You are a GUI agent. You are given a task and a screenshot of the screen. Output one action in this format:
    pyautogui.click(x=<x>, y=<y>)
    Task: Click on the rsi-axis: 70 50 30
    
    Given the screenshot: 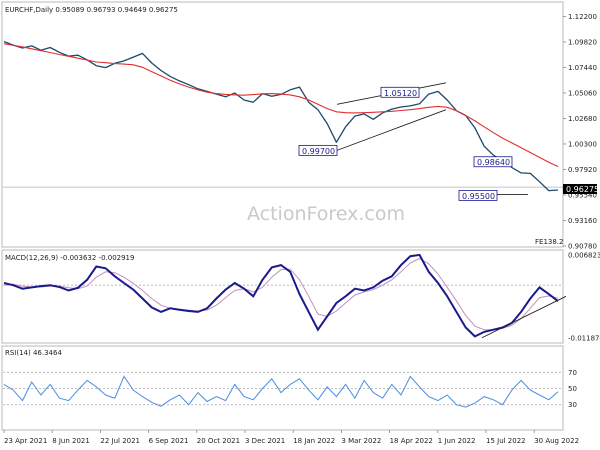 What is the action you would take?
    pyautogui.click(x=572, y=389)
    